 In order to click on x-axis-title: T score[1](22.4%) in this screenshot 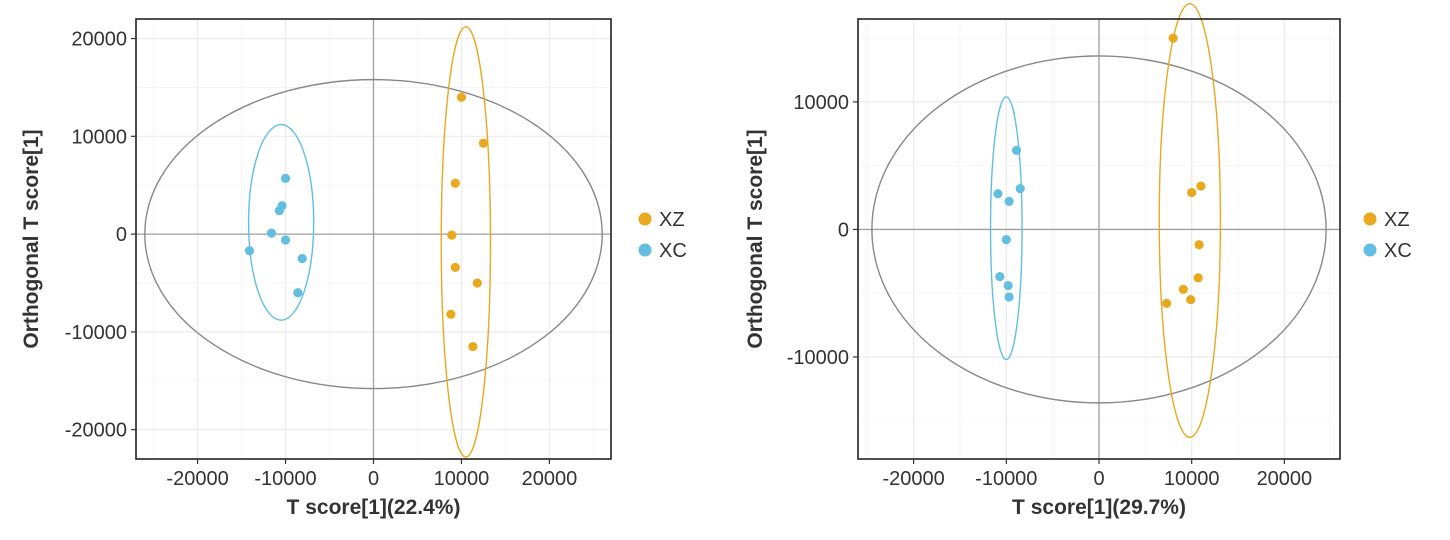, I will do `click(374, 507)`.